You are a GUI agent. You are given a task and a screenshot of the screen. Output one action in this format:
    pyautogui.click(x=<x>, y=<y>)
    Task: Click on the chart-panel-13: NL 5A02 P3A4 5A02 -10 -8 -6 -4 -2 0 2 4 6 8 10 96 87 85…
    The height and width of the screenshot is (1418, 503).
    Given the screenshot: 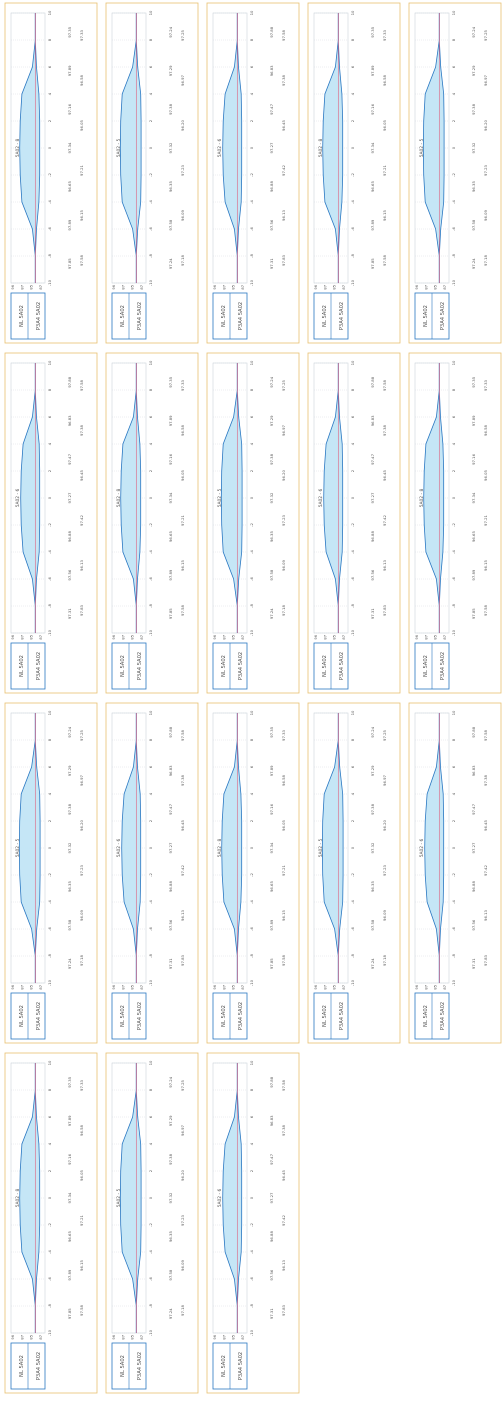 What is the action you would take?
    pyautogui.click(x=354, y=873)
    